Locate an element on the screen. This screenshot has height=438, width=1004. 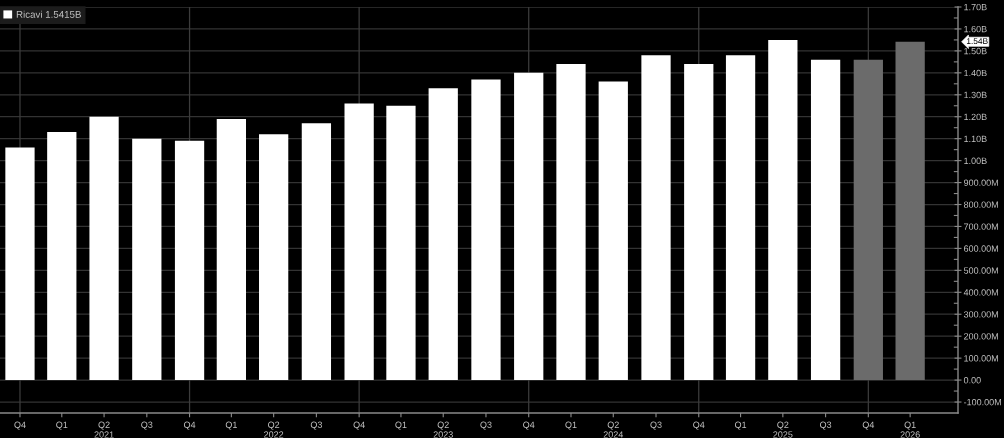
y-tick-label: 1.50B is located at coordinates (975, 51).